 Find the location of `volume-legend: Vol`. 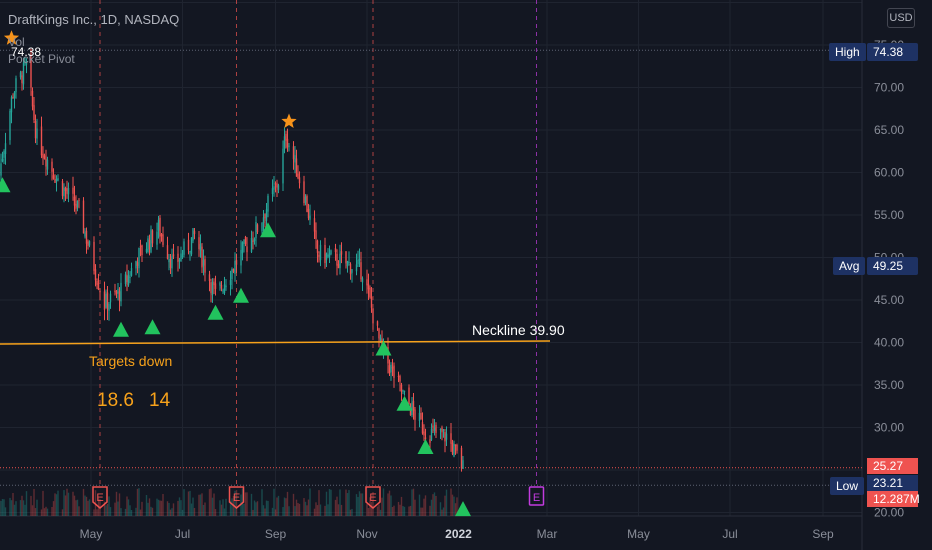

volume-legend: Vol is located at coordinates (16, 42).